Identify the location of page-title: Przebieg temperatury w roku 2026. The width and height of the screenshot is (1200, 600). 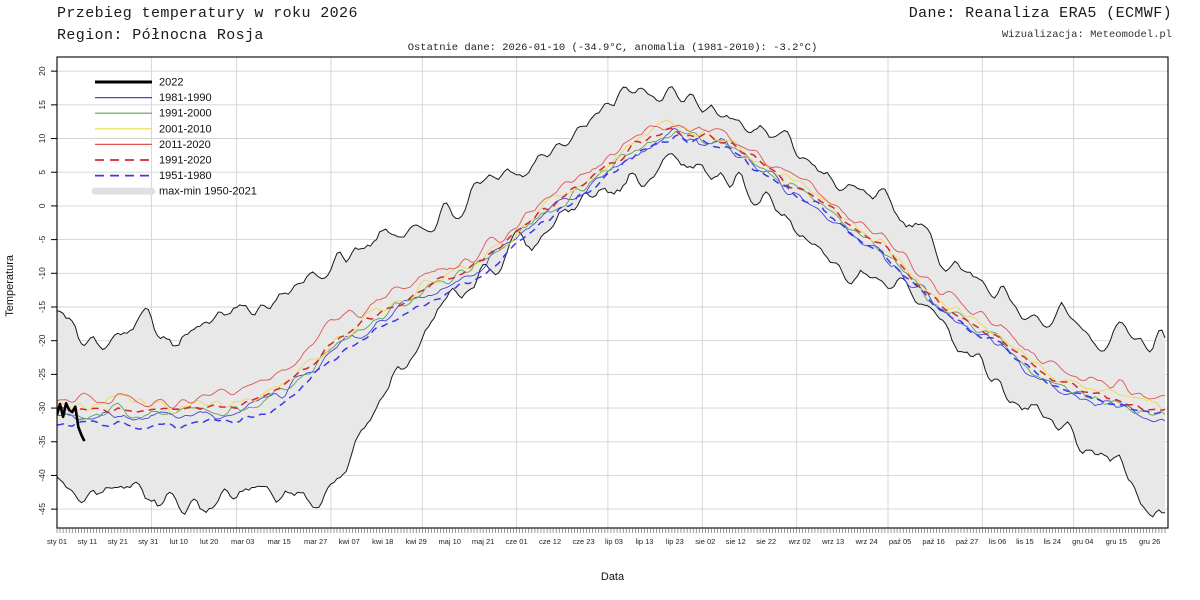
(207, 13).